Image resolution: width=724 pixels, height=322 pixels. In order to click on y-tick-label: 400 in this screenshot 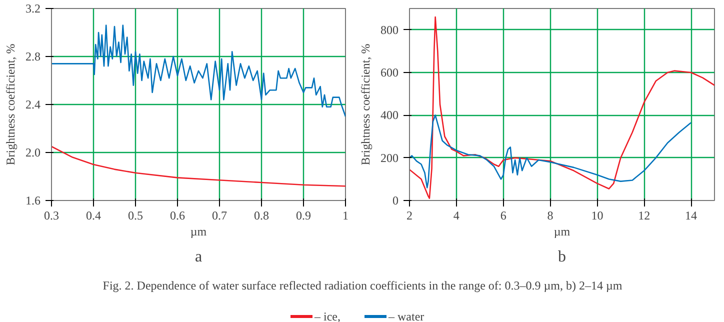, I will do `click(389, 115)`.